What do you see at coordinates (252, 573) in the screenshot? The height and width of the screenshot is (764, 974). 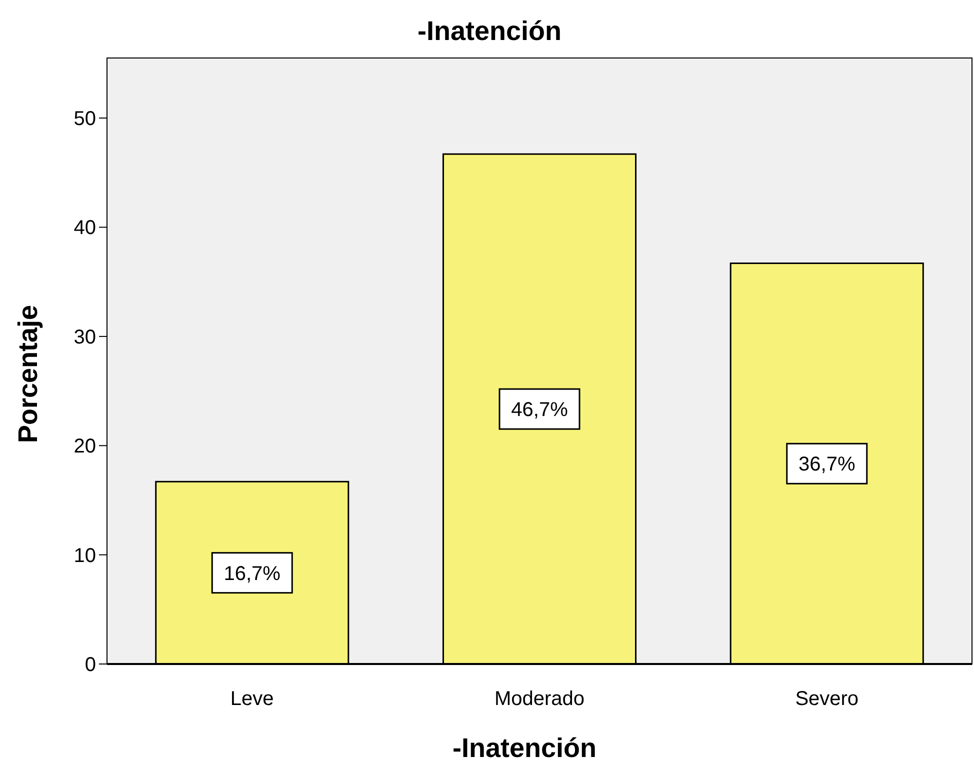 I see `data-label: 16,7%` at bounding box center [252, 573].